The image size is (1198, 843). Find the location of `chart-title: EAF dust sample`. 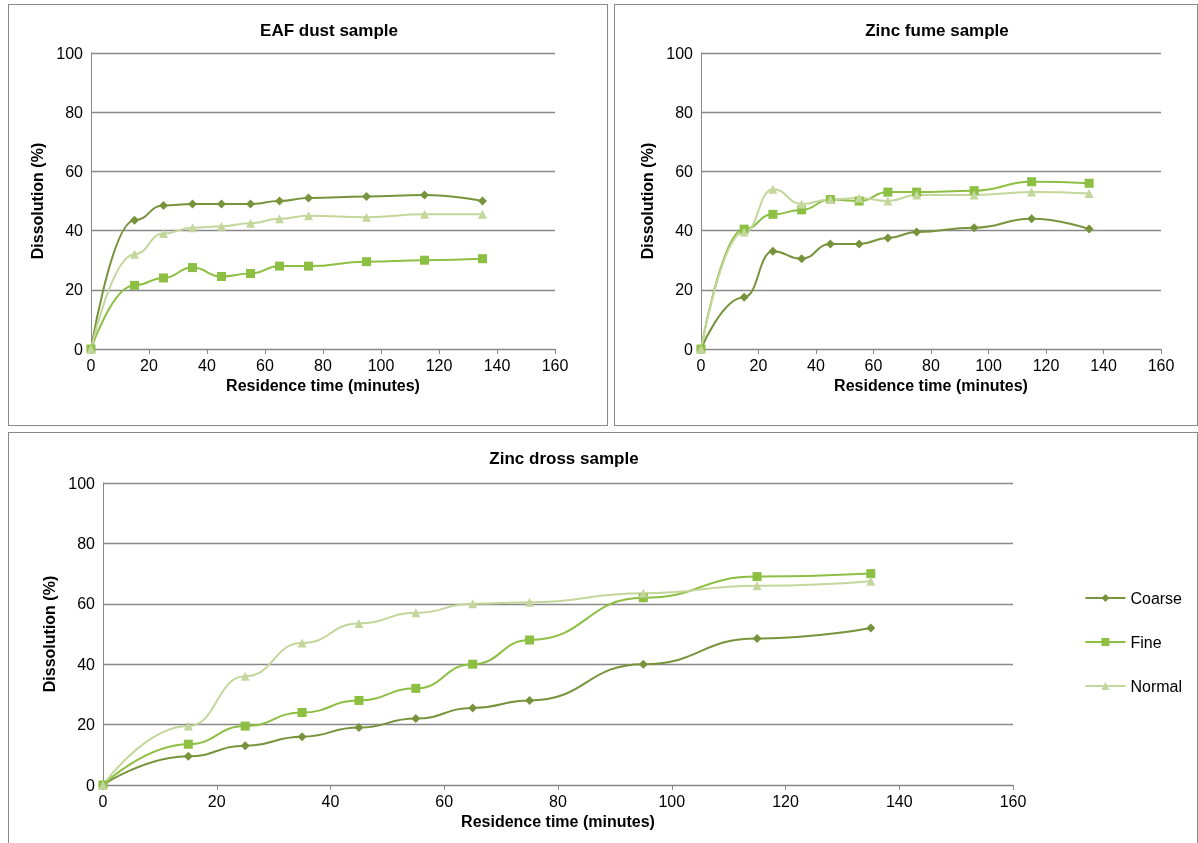

chart-title: EAF dust sample is located at coordinates (329, 30).